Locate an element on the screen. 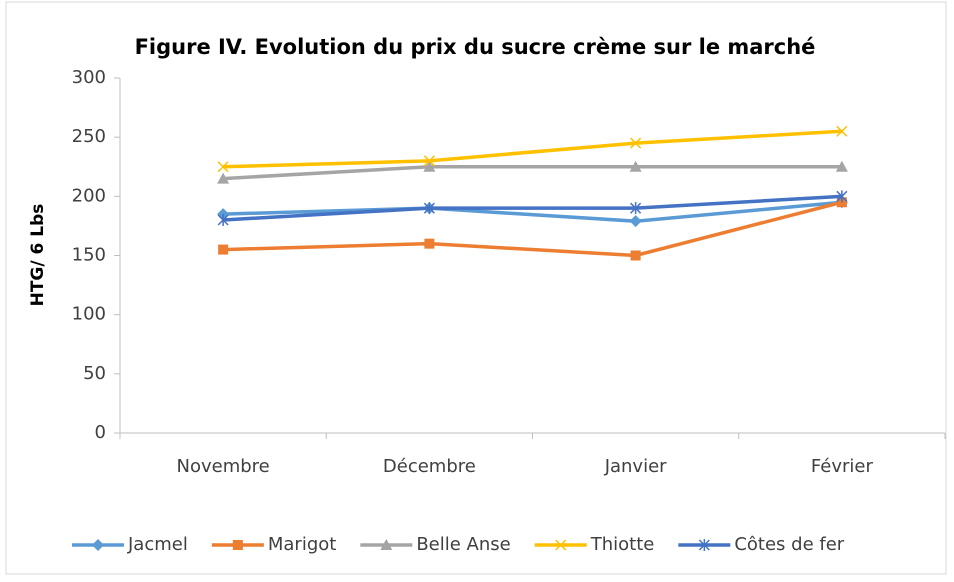  x-tick-label: Décembre is located at coordinates (429, 466).